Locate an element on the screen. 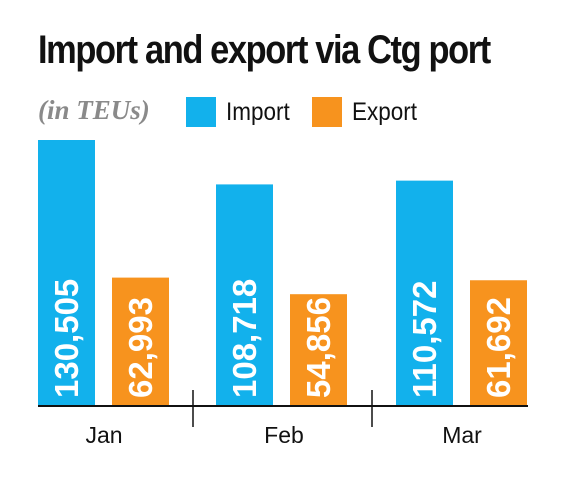 The width and height of the screenshot is (565, 480). legend-item-export: Export is located at coordinates (368, 112).